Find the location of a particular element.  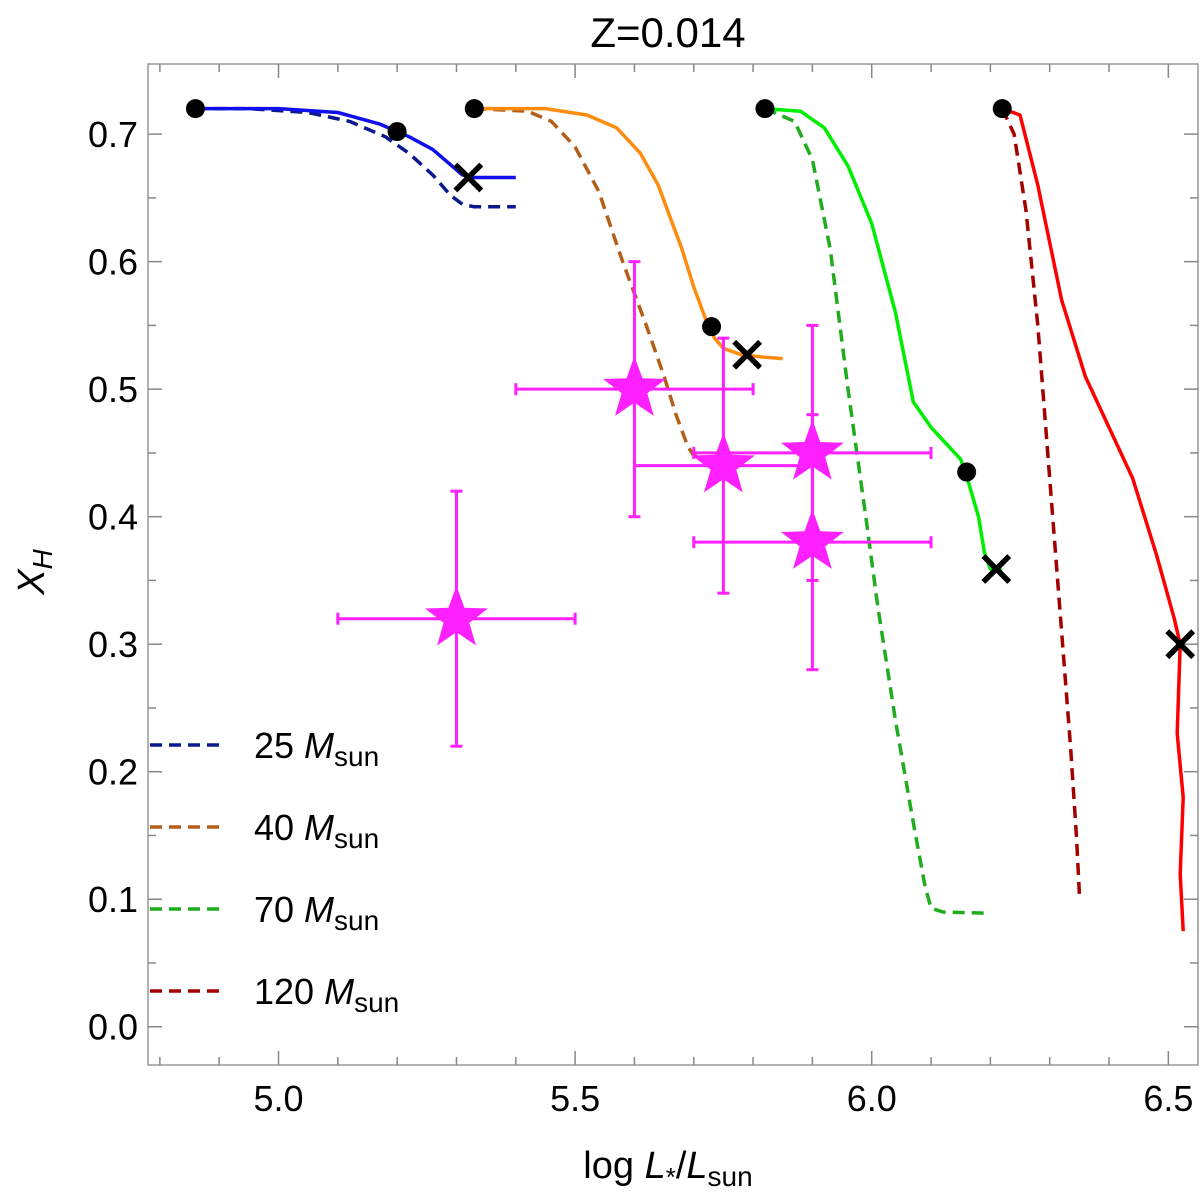

y-tick-label: 0.2 is located at coordinates (113, 772).